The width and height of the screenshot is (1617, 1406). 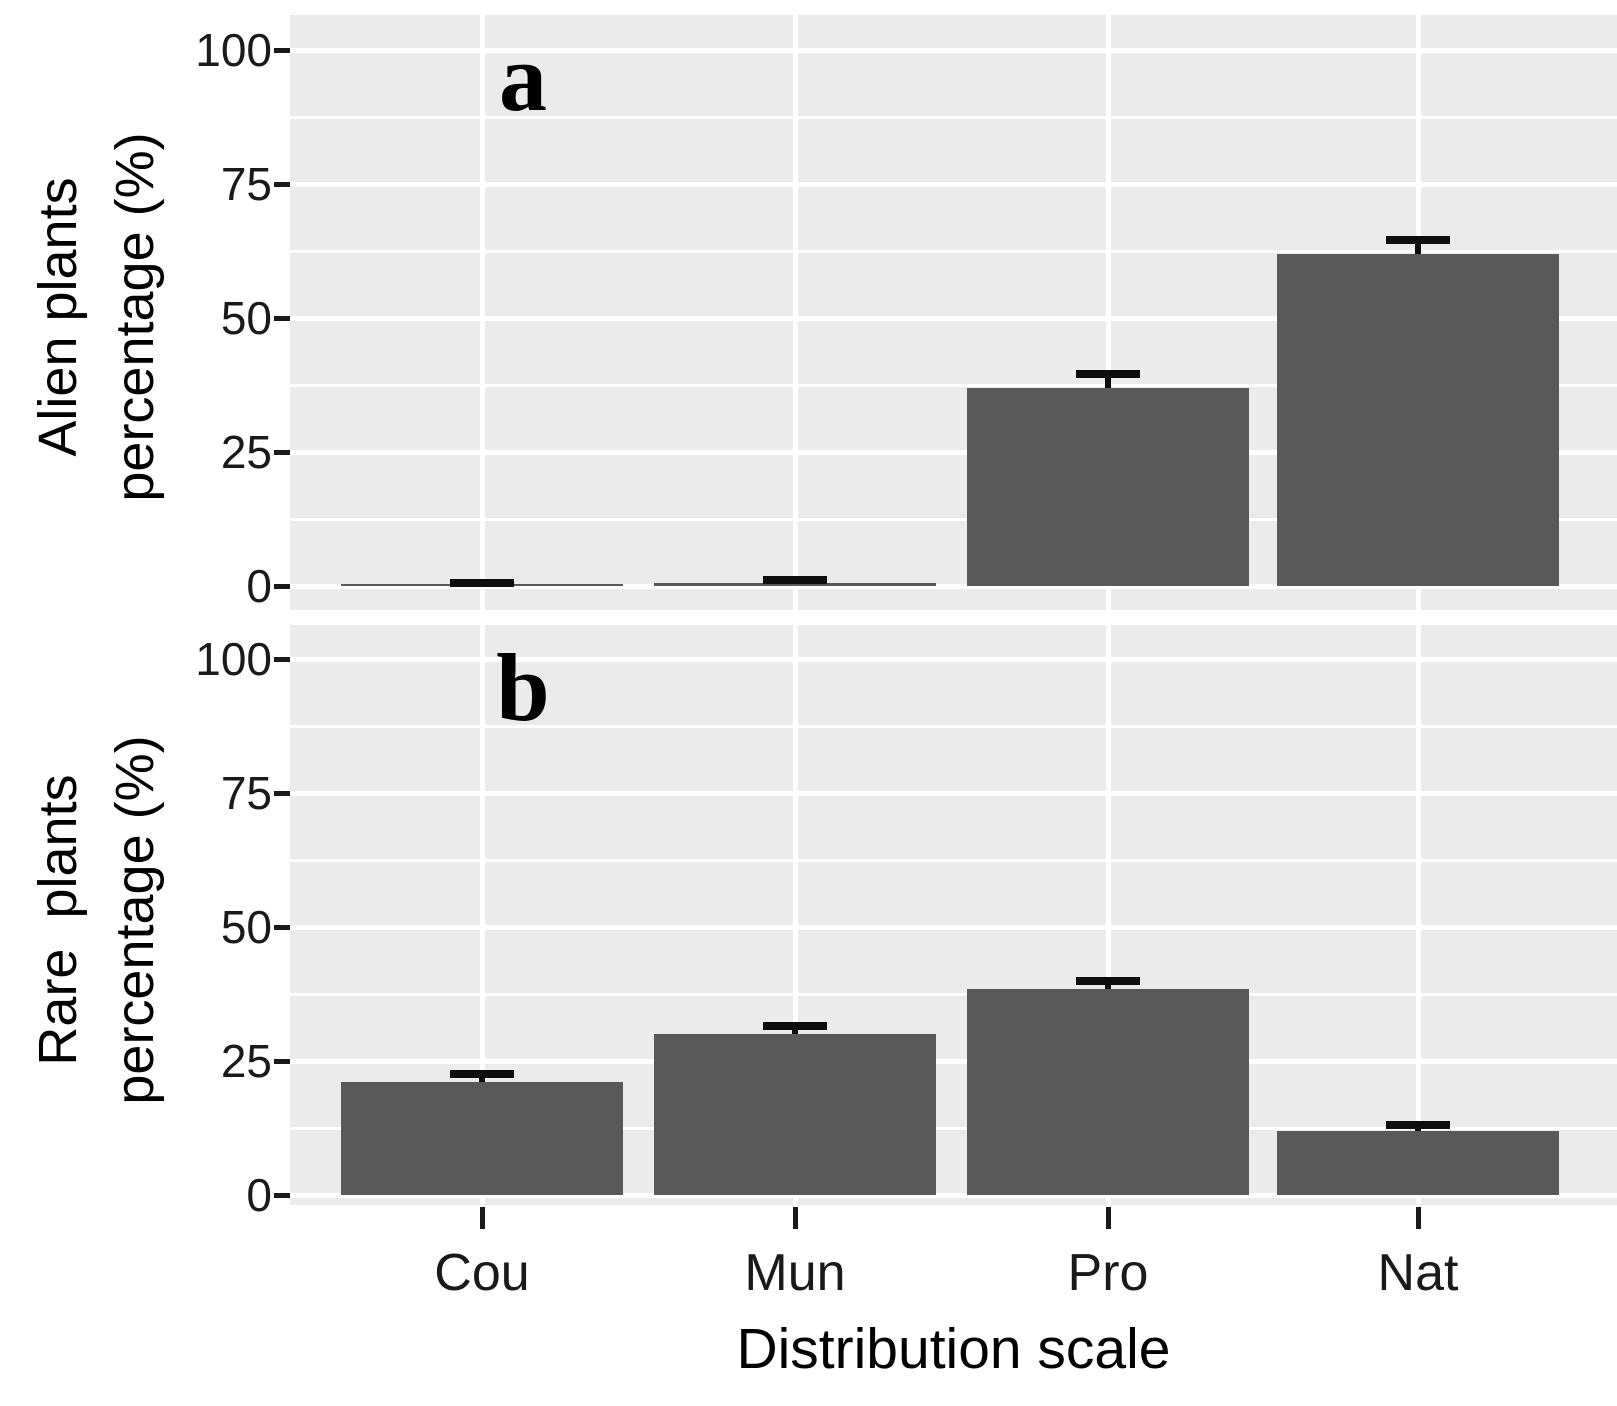 I want to click on bar-cou, so click(x=482, y=1138).